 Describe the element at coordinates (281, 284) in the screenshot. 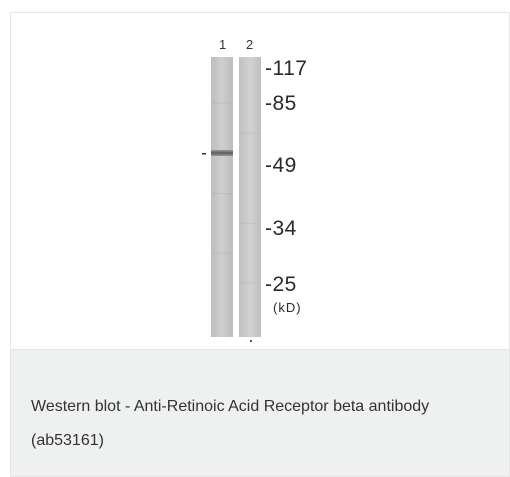

I see `marker-25: -25` at that location.